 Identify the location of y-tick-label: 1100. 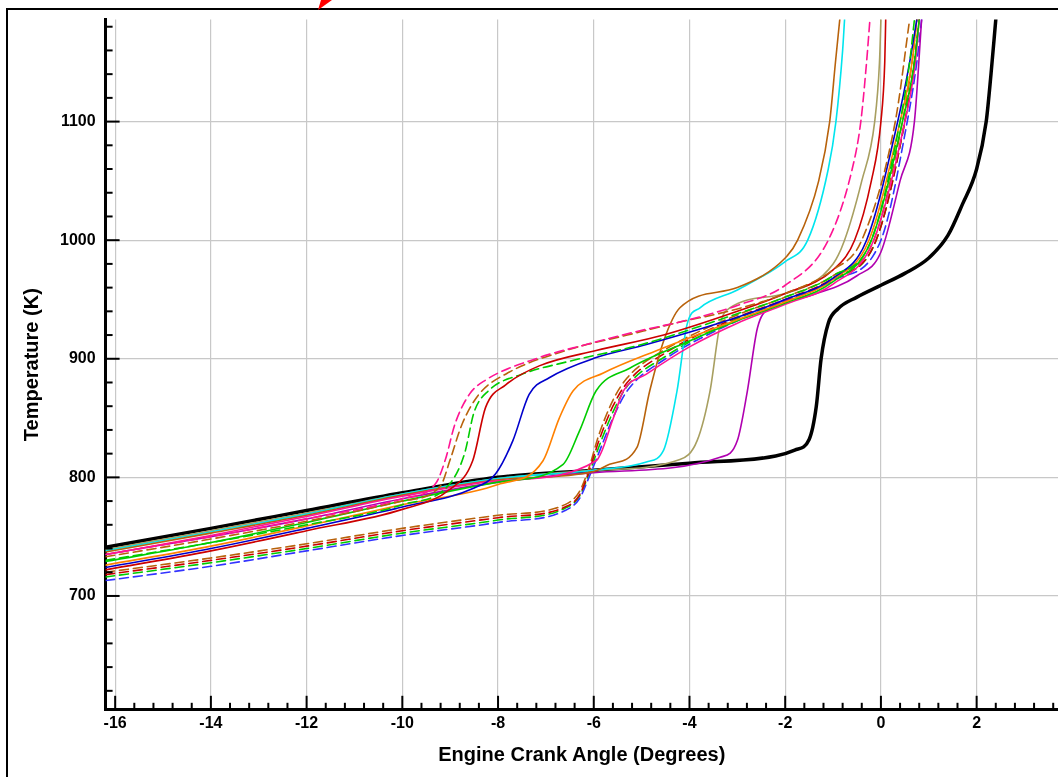
(78, 120).